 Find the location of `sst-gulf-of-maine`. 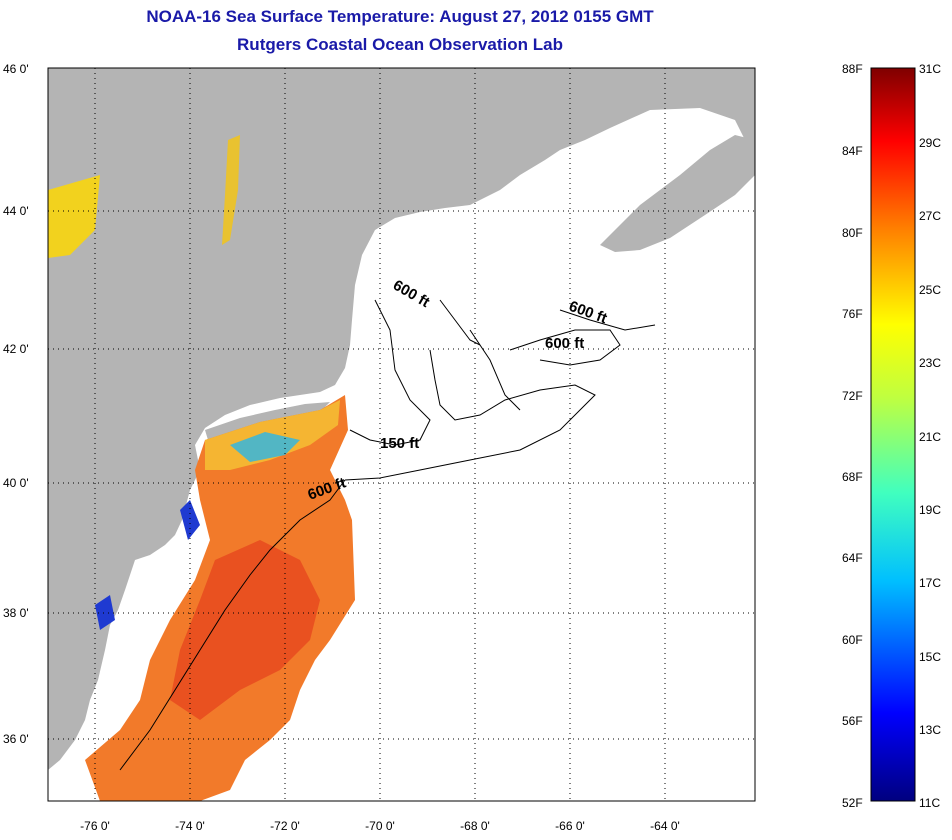

sst-gulf-of-maine is located at coordinates (74, 216).